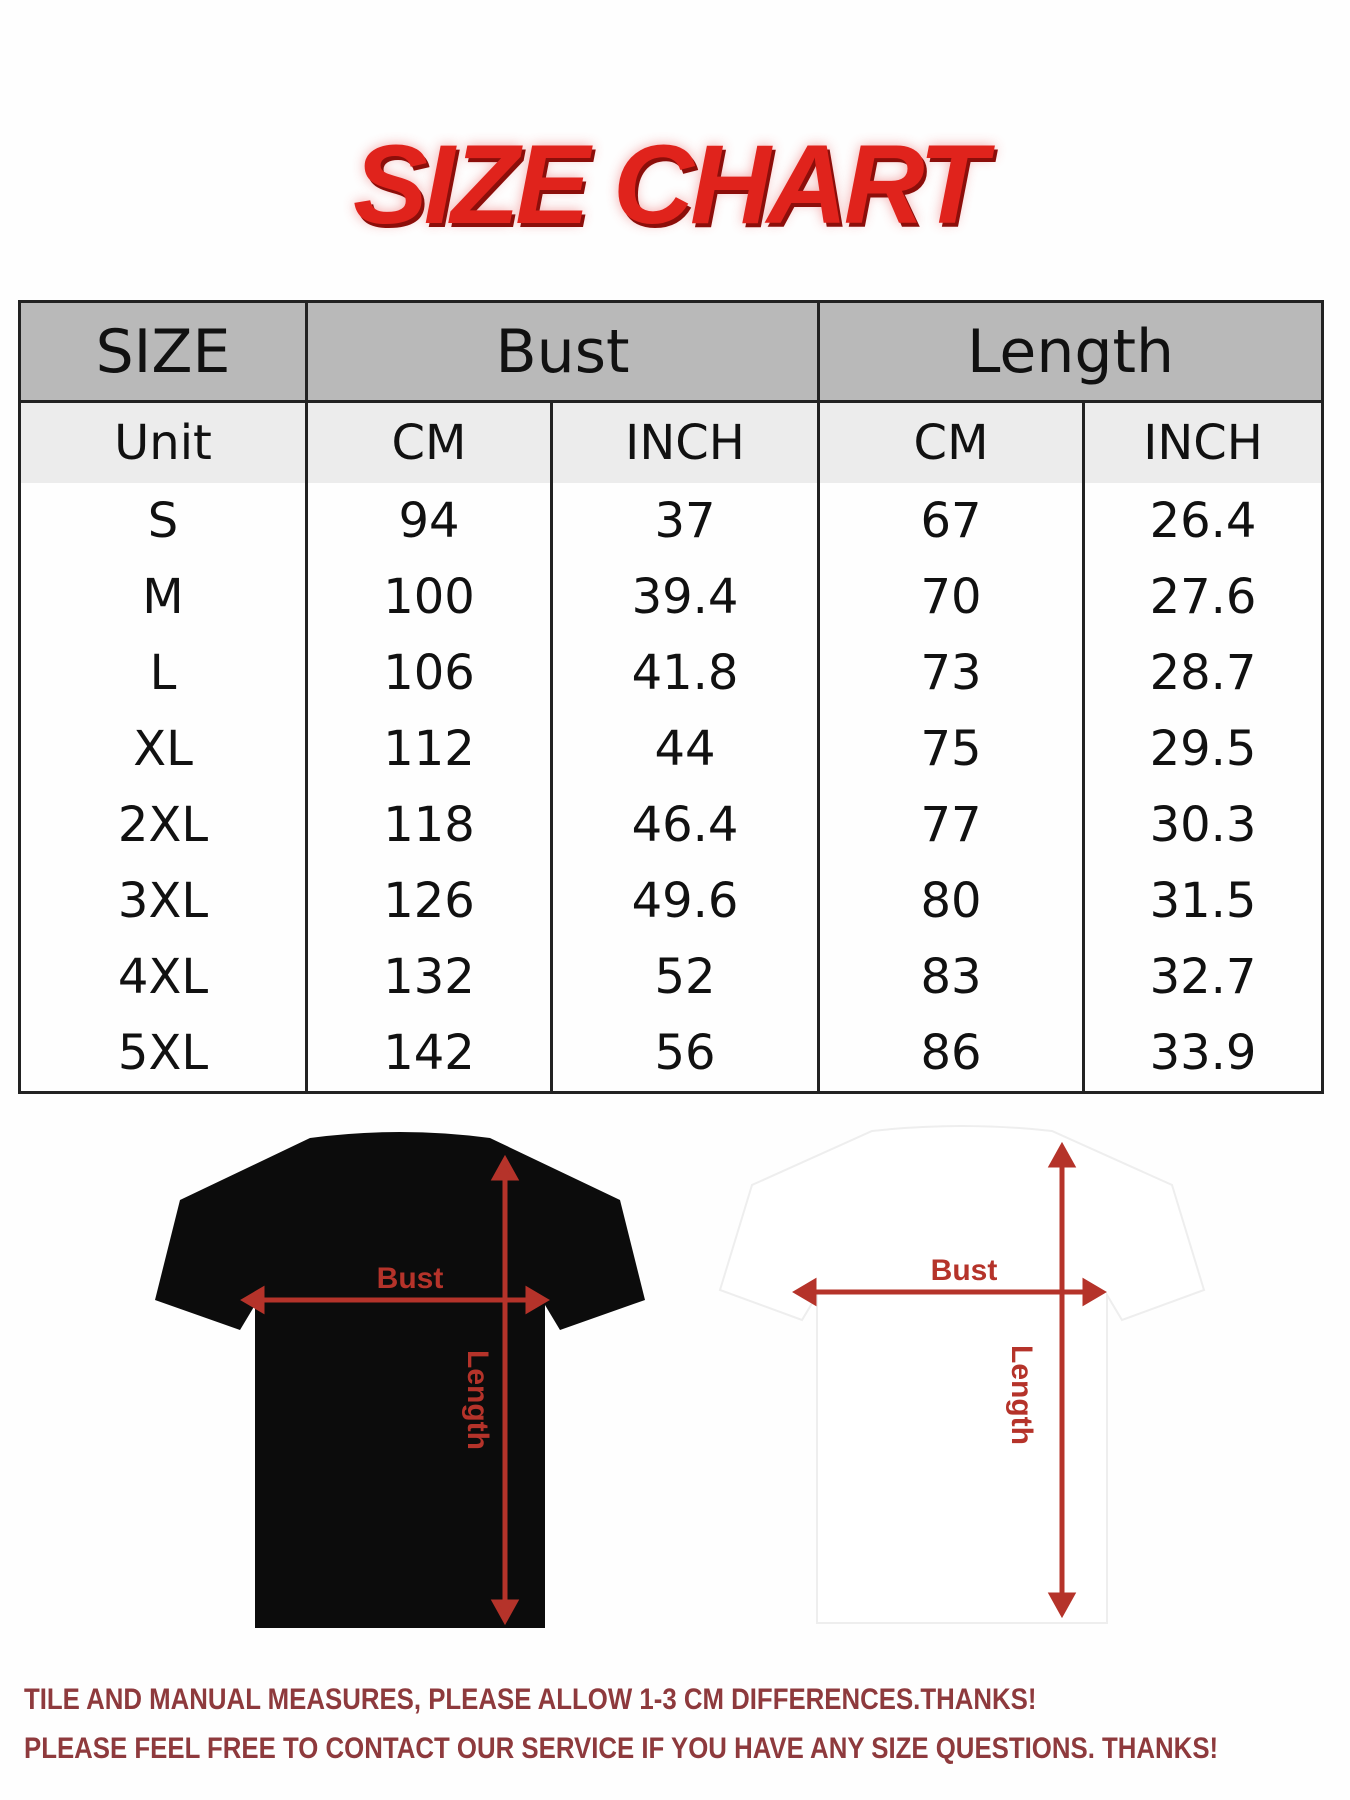 The height and width of the screenshot is (1800, 1350). Describe the element at coordinates (1203, 597) in the screenshot. I see `value-cell: 27.6` at that location.